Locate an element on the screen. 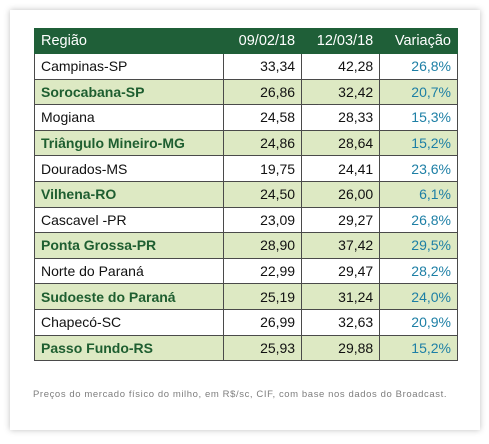  table-row: Vilhena-RO 24,50 26,00 6,1% is located at coordinates (246, 194).